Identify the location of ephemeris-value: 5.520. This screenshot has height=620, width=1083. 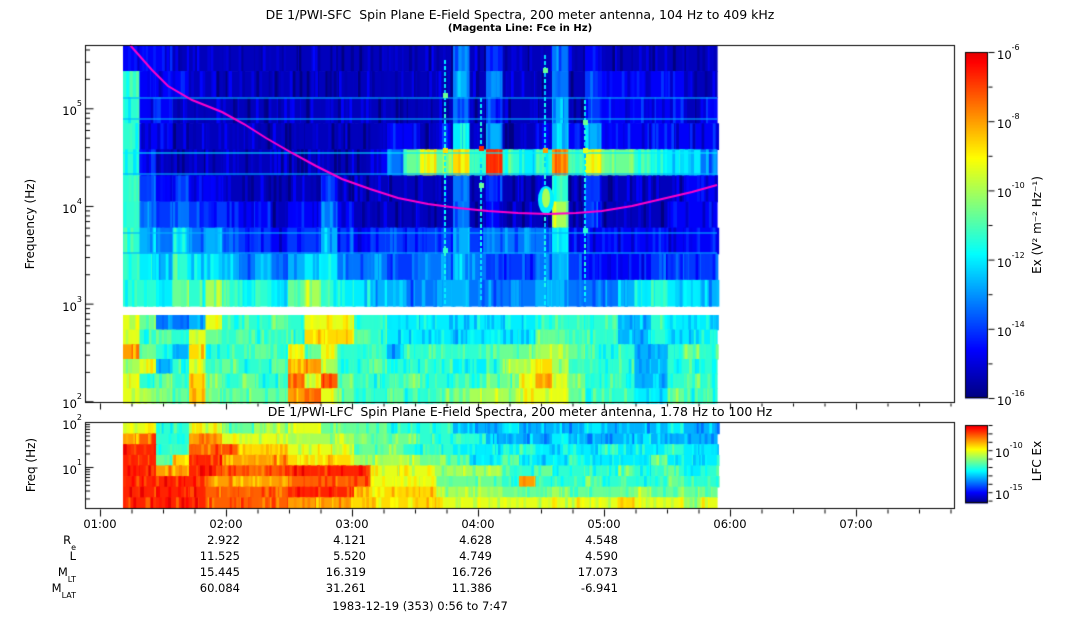
(349, 556).